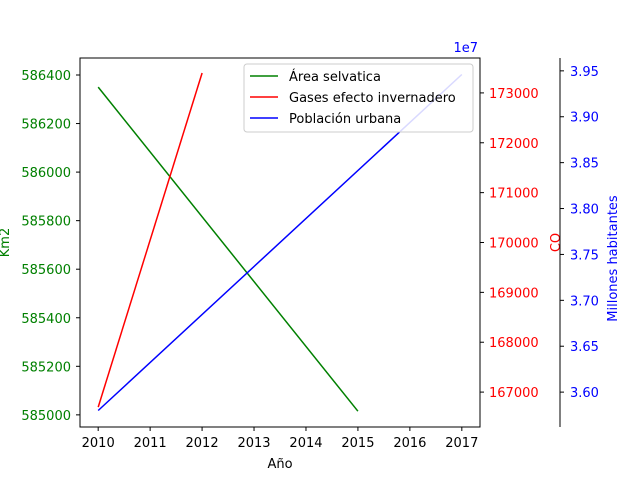  Describe the element at coordinates (514, 293) in the screenshot. I see `right-y-tick-label: 169000` at that location.